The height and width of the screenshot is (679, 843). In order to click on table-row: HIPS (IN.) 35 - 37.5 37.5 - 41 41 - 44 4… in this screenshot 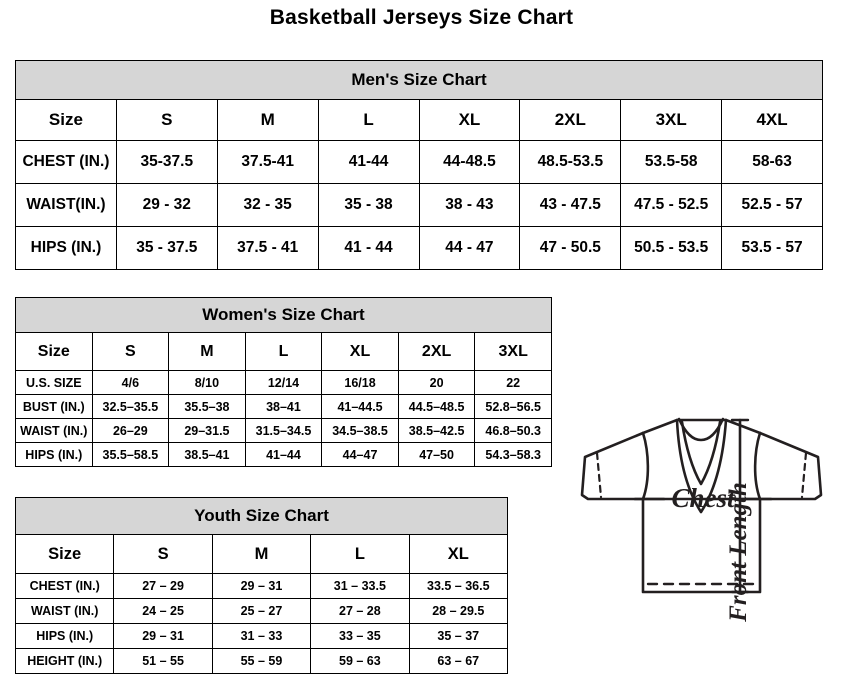, I will do `click(419, 248)`.